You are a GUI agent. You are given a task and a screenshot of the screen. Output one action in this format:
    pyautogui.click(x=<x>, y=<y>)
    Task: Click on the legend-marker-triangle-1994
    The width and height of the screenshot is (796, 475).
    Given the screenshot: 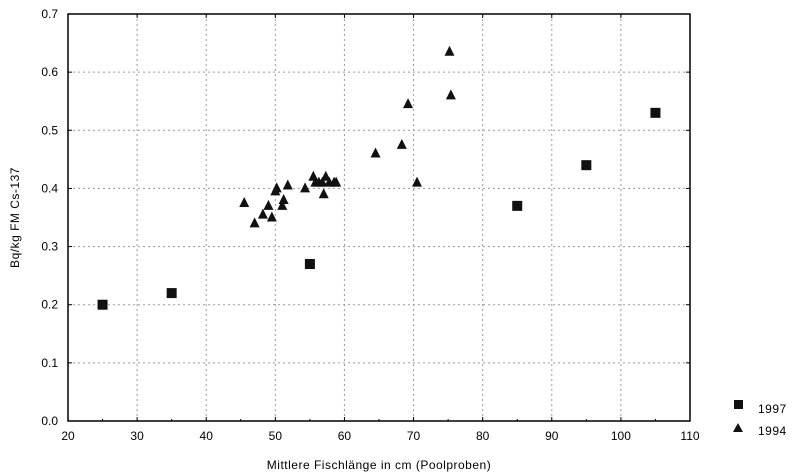 What is the action you would take?
    pyautogui.click(x=738, y=427)
    